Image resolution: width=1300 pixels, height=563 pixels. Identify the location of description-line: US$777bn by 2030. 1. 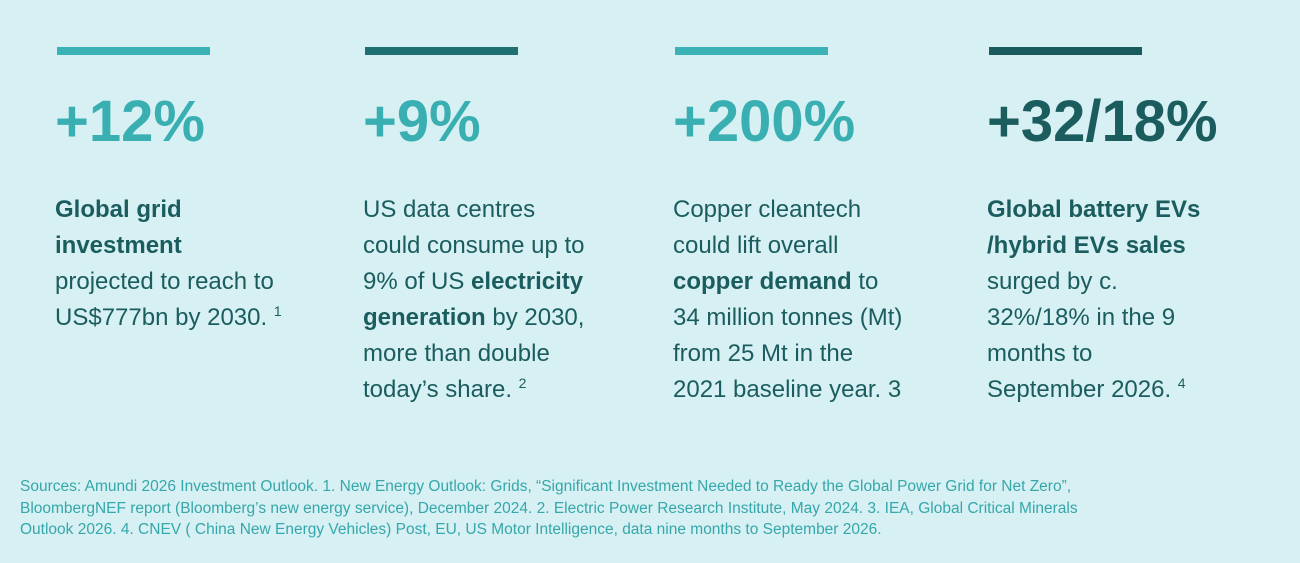
(168, 318).